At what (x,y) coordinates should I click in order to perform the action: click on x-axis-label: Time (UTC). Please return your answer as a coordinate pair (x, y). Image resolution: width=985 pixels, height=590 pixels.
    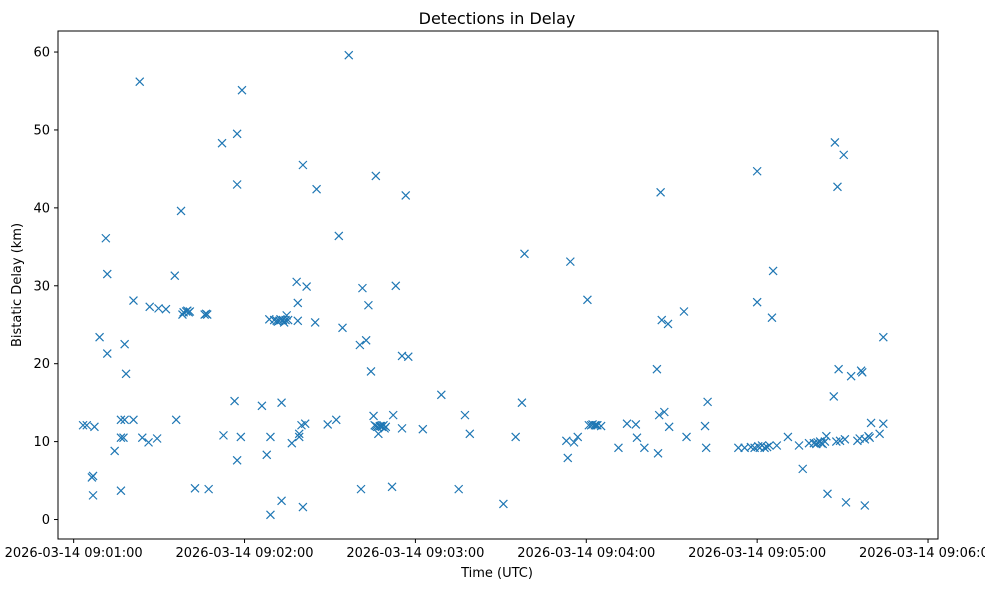
    Looking at the image, I should click on (496, 573).